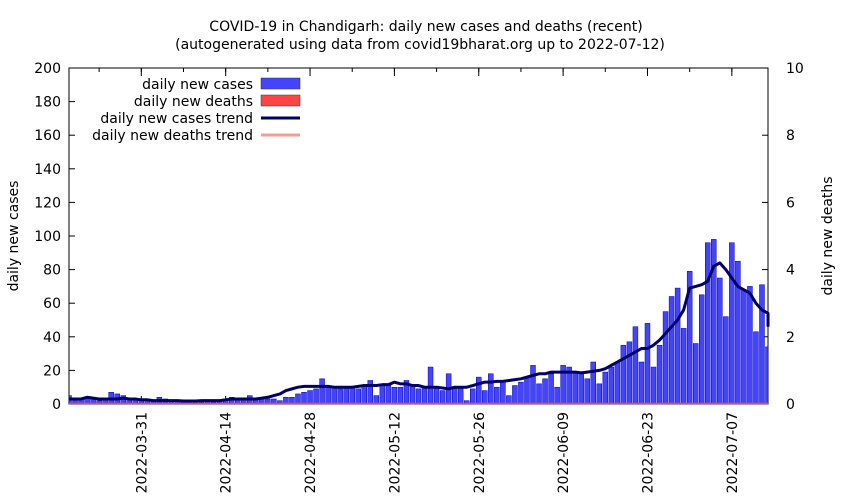 This screenshot has width=850, height=500. Describe the element at coordinates (14, 236) in the screenshot. I see `y-axis-title: daily new cases` at that location.